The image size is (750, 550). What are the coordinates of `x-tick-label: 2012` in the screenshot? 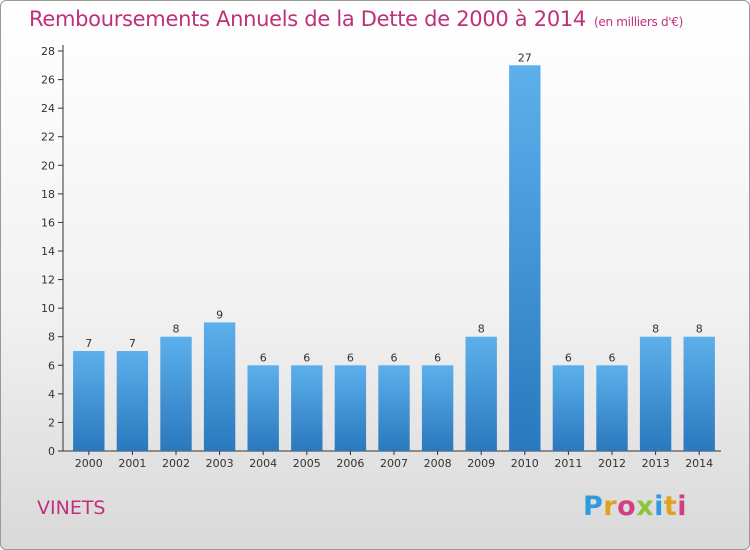 It's located at (612, 463).